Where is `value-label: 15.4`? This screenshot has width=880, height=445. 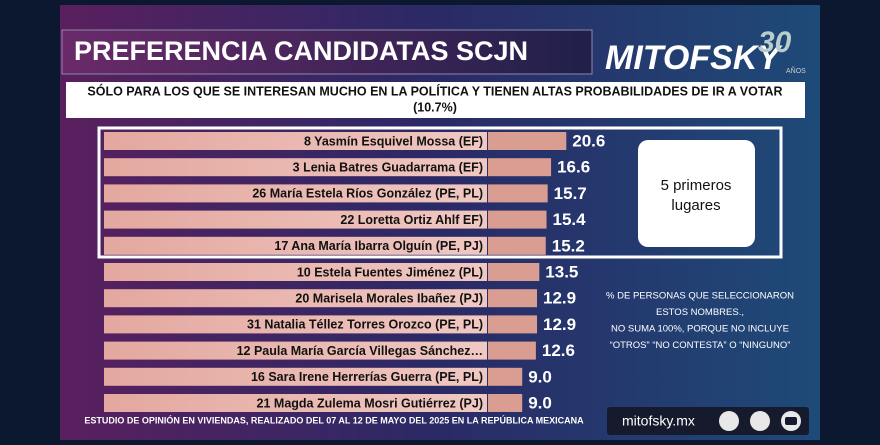 value-label: 15.4 is located at coordinates (570, 219).